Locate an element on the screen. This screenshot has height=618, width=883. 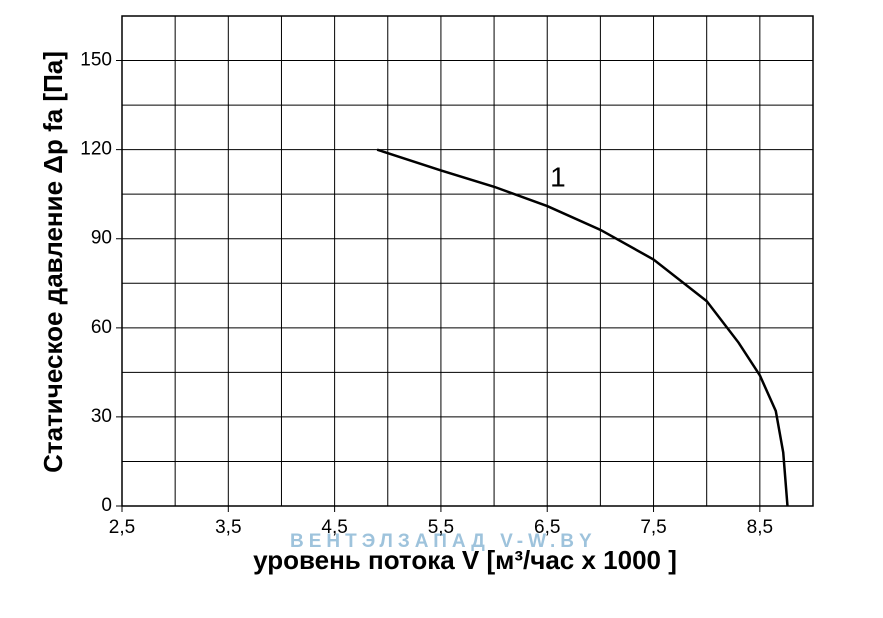
y-tick-label: 120 is located at coordinates (96, 149).